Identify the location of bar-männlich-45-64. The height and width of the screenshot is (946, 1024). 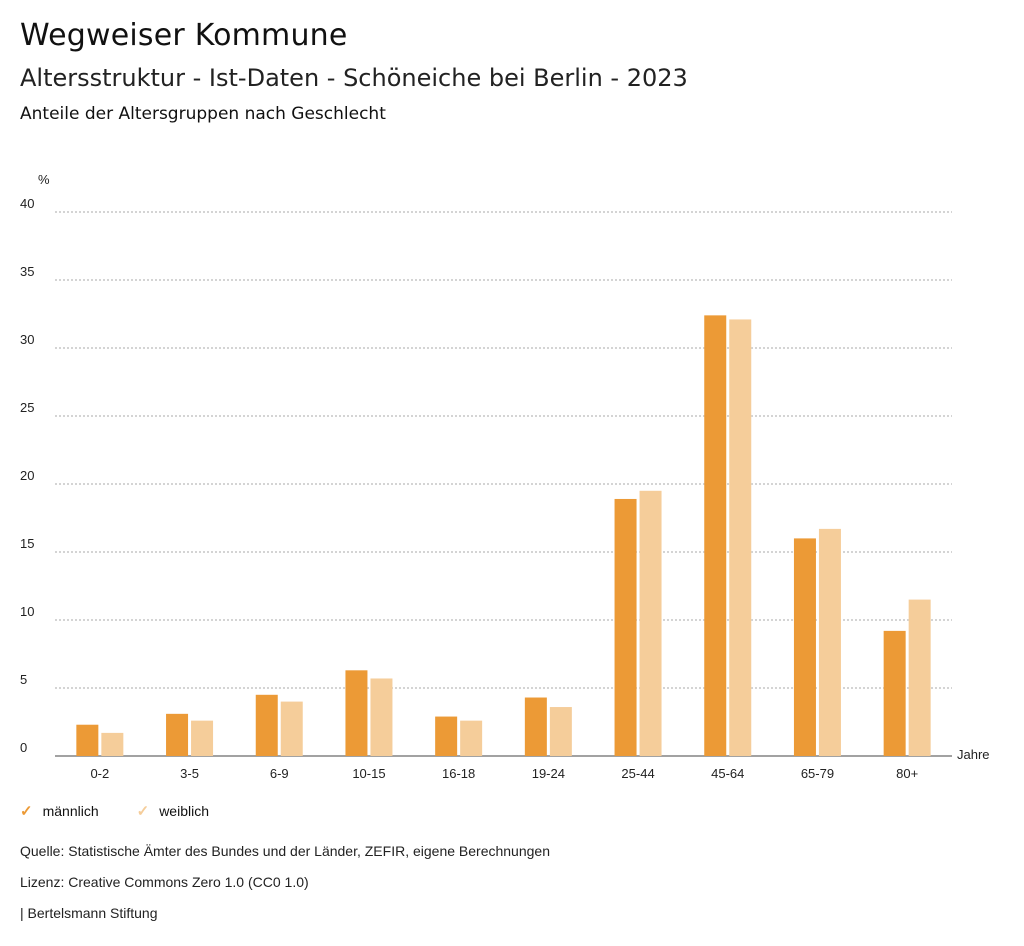
(715, 535).